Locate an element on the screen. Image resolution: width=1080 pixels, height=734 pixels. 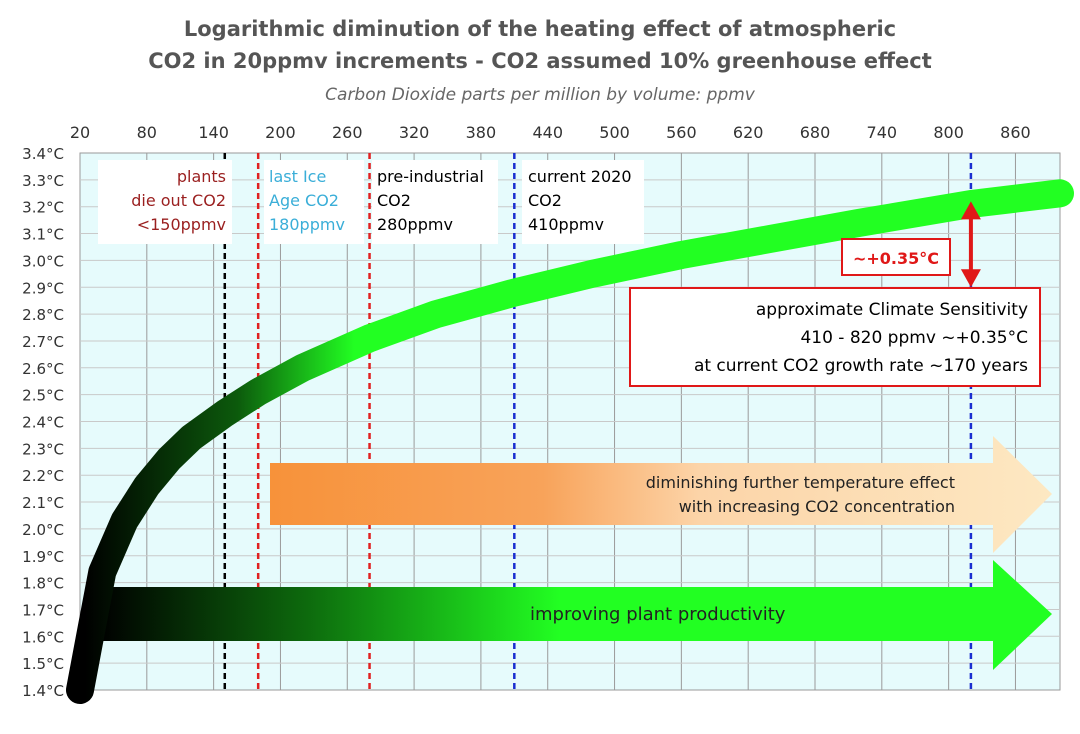
x-tick-label: 20 is located at coordinates (80, 132).